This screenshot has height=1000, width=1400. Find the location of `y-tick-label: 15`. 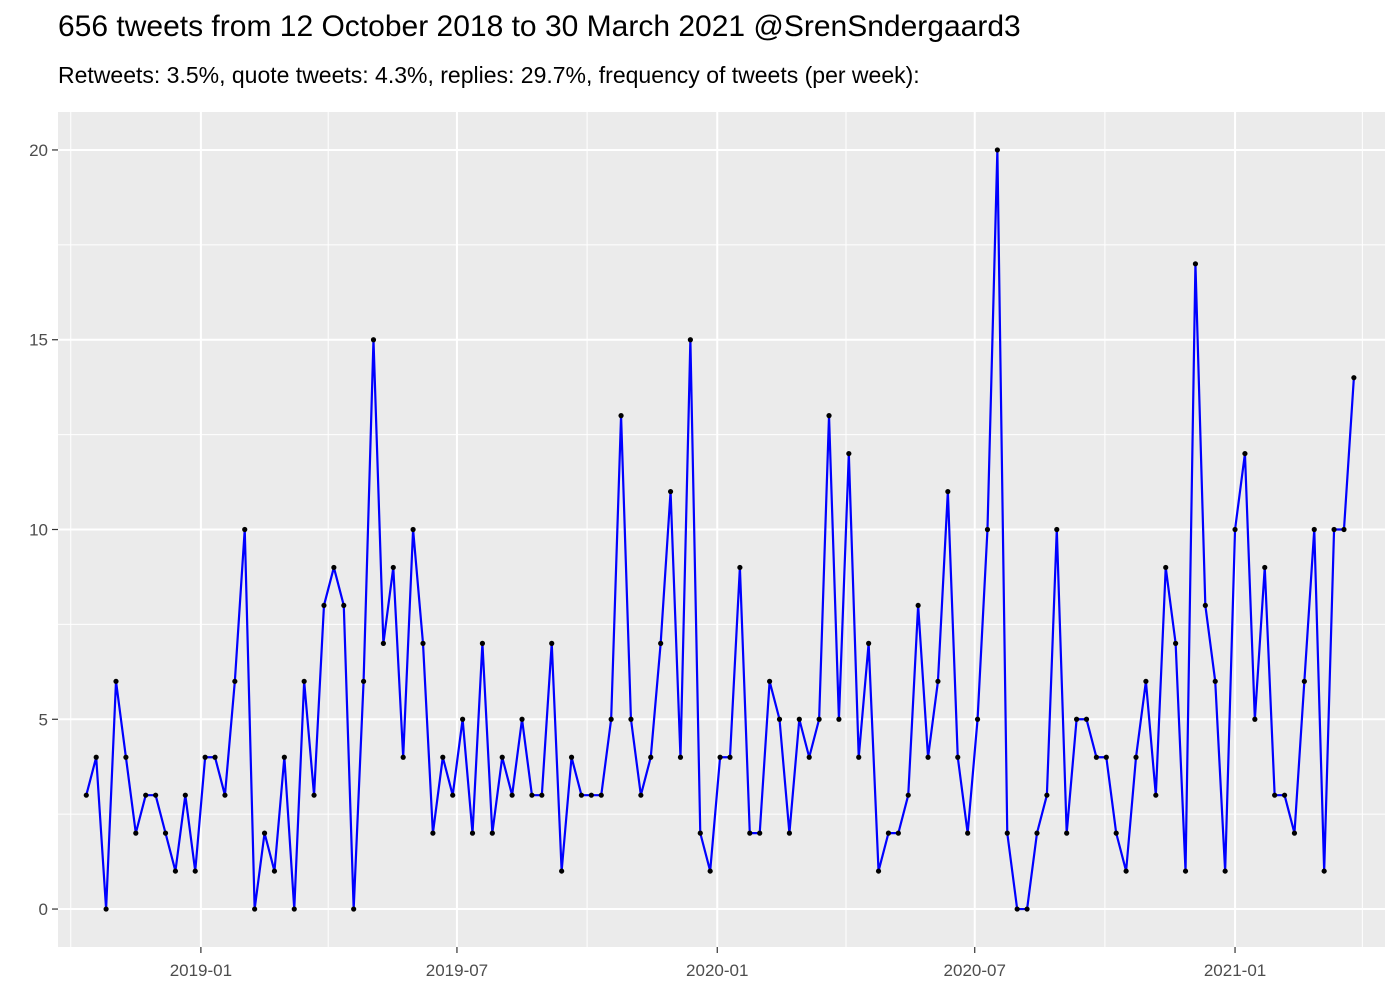

y-tick-label: 15 is located at coordinates (38, 340).